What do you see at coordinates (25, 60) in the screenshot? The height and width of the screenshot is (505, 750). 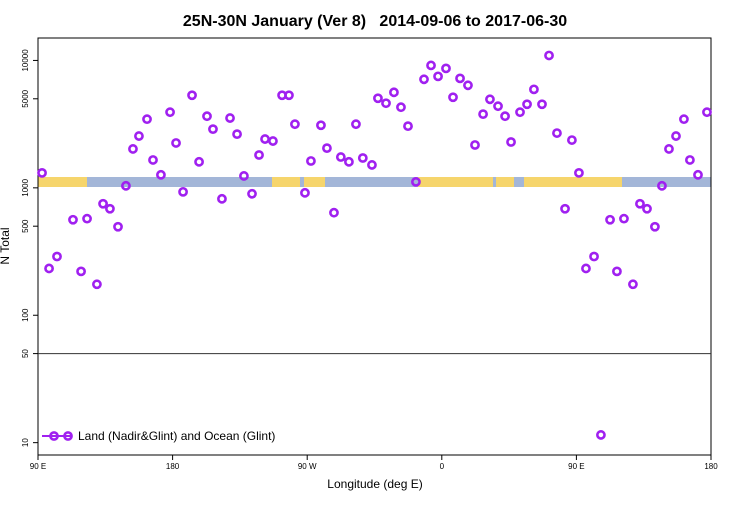 I see `y-tick-label: 10000` at bounding box center [25, 60].